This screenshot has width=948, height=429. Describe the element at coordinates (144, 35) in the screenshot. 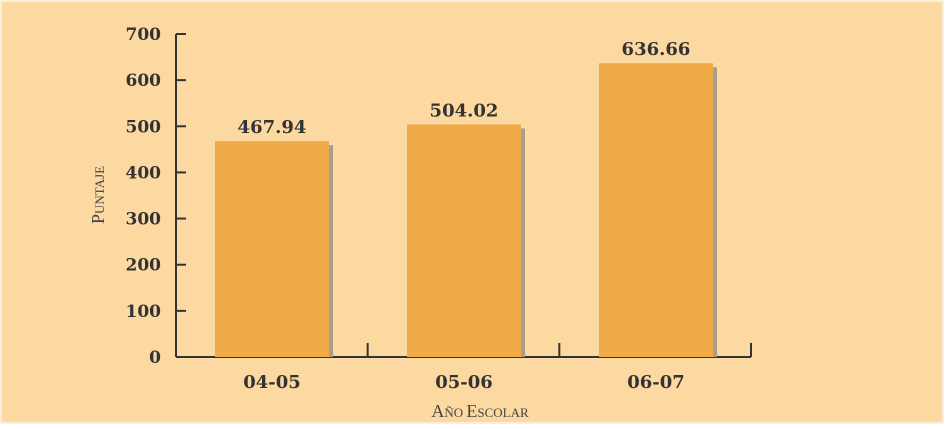

I see `y-tick-label: 700` at that location.